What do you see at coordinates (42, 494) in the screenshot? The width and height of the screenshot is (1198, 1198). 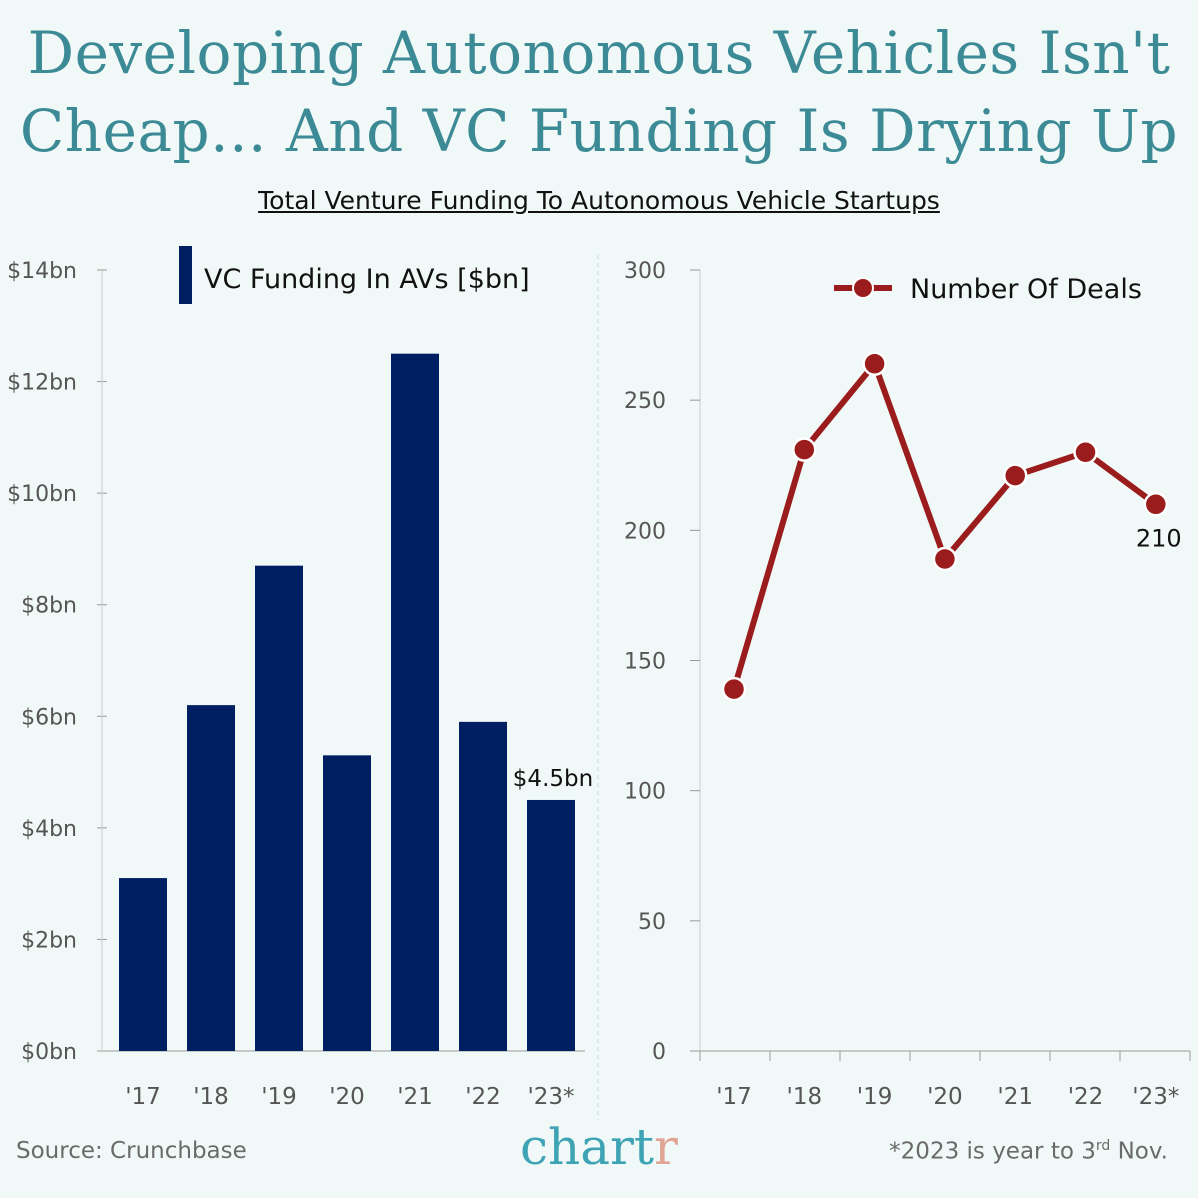 I see `bar-y-tick-label: $10bn` at bounding box center [42, 494].